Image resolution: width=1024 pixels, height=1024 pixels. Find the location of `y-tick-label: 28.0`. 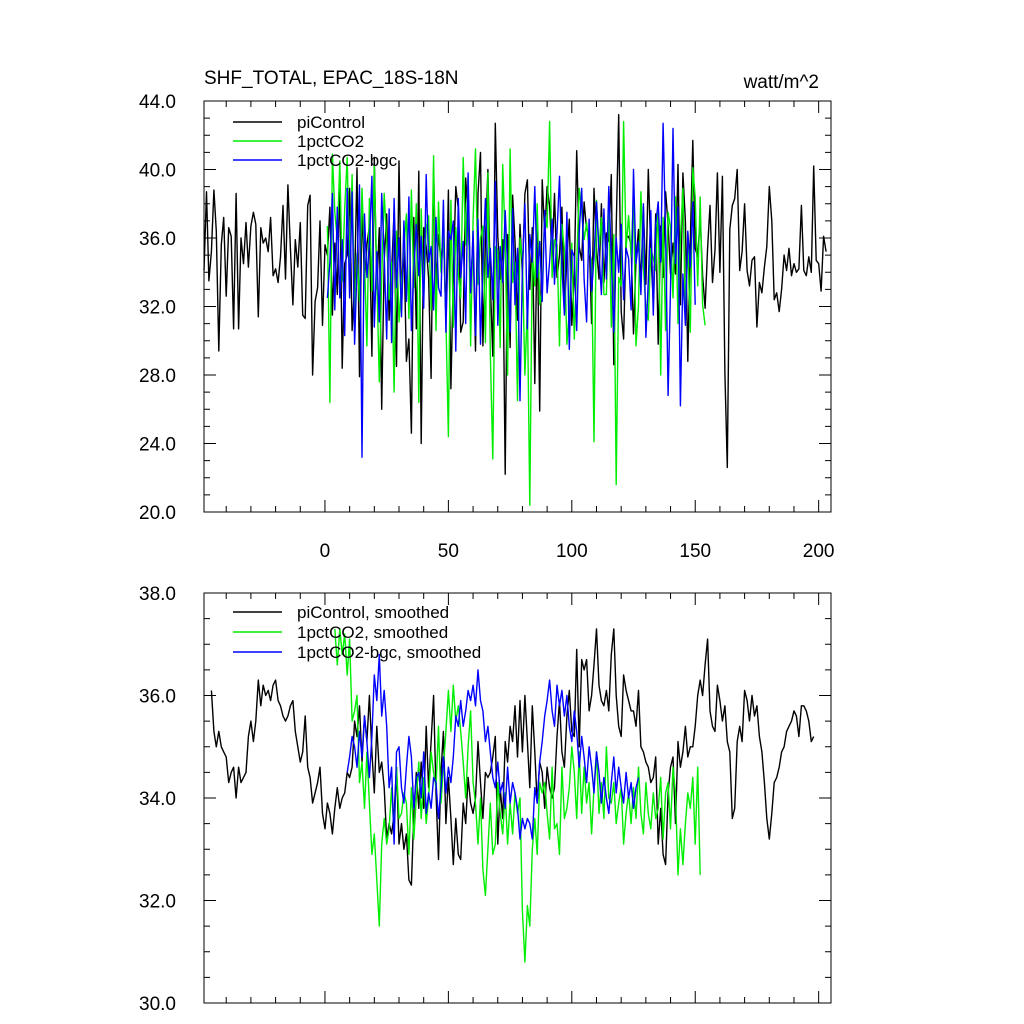

y-tick-label: 28.0 is located at coordinates (157, 376).